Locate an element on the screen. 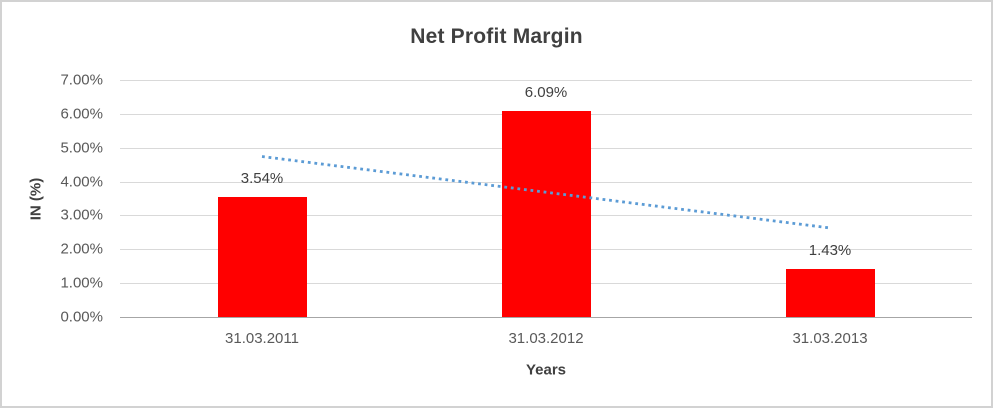 The width and height of the screenshot is (993, 408). y-tick-label: 4.00% is located at coordinates (81, 182).